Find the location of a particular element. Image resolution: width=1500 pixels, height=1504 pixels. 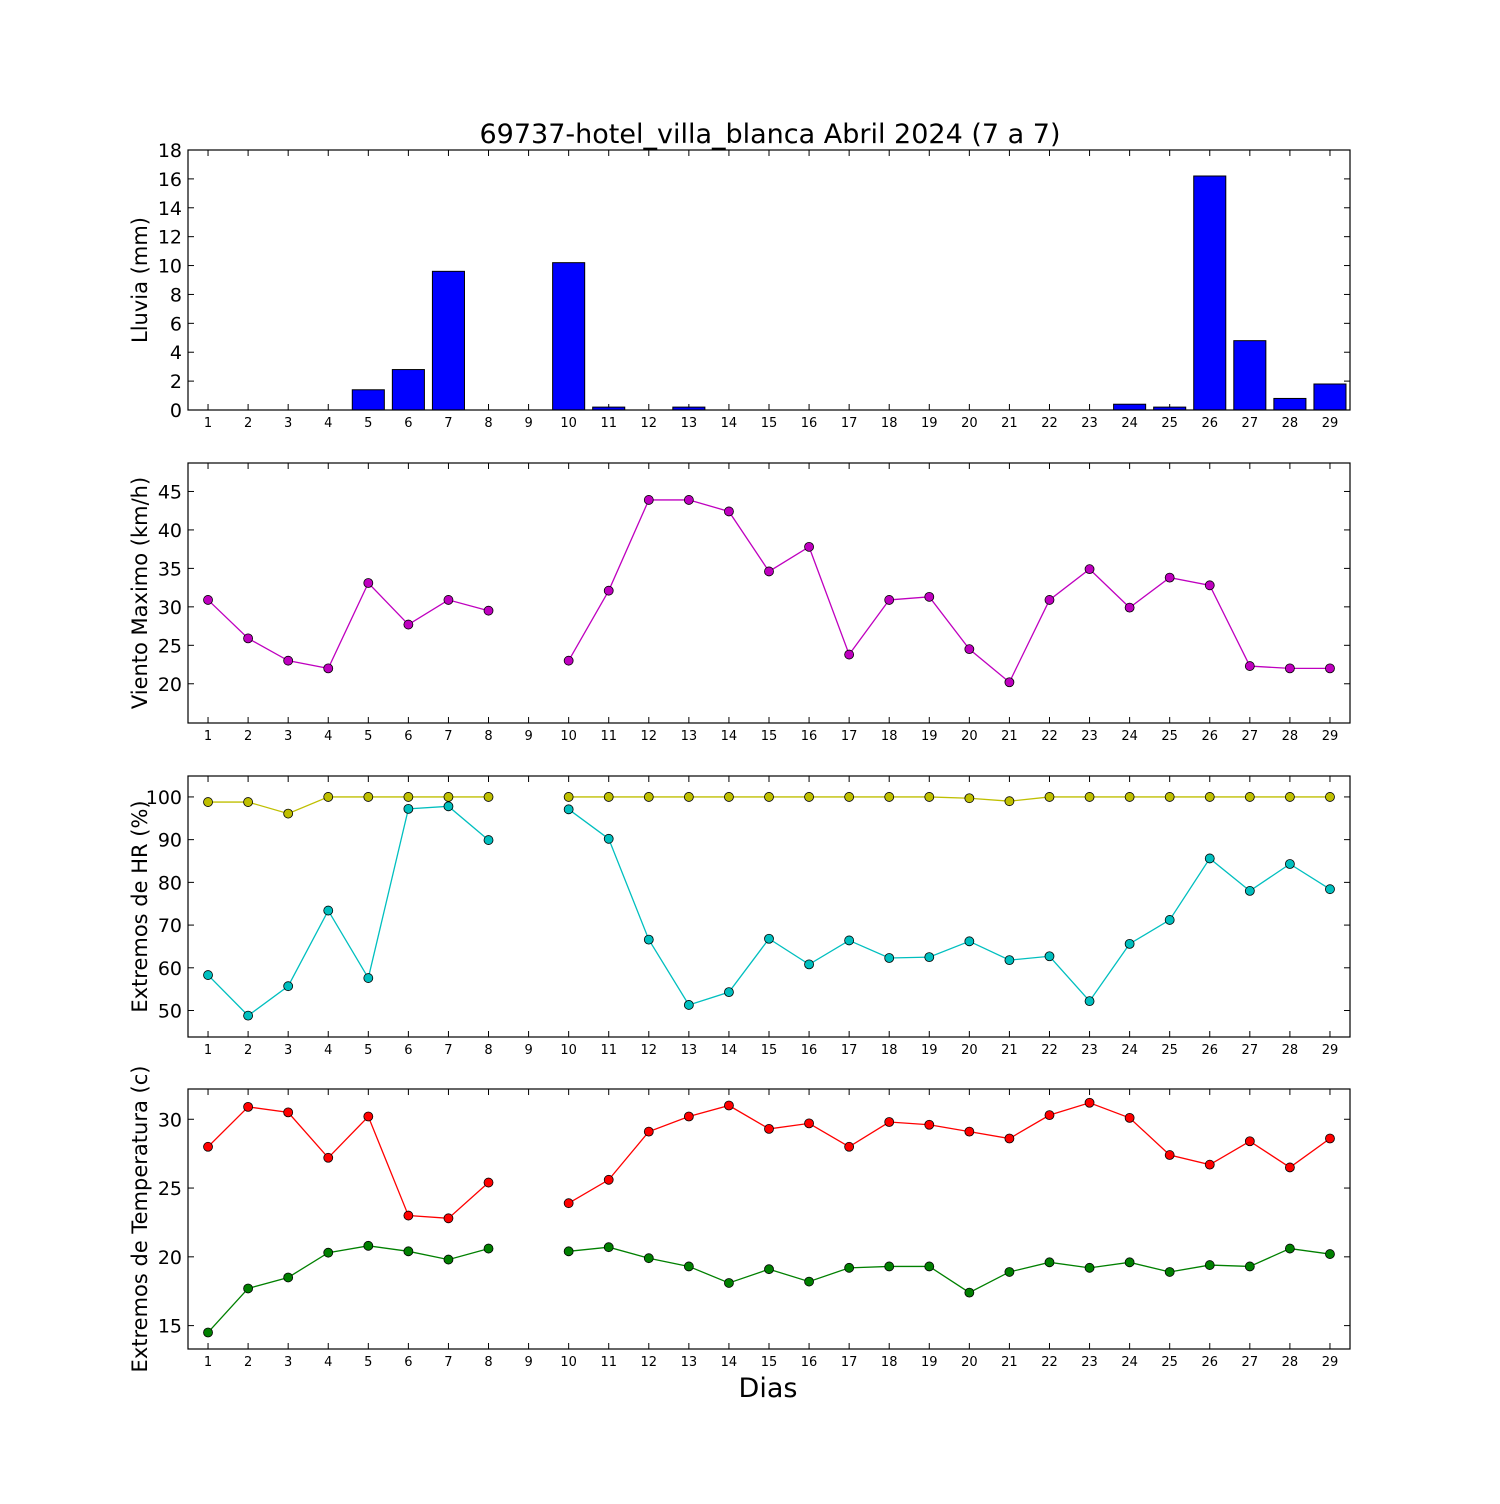

y-tick-label: 8 is located at coordinates (176, 295).